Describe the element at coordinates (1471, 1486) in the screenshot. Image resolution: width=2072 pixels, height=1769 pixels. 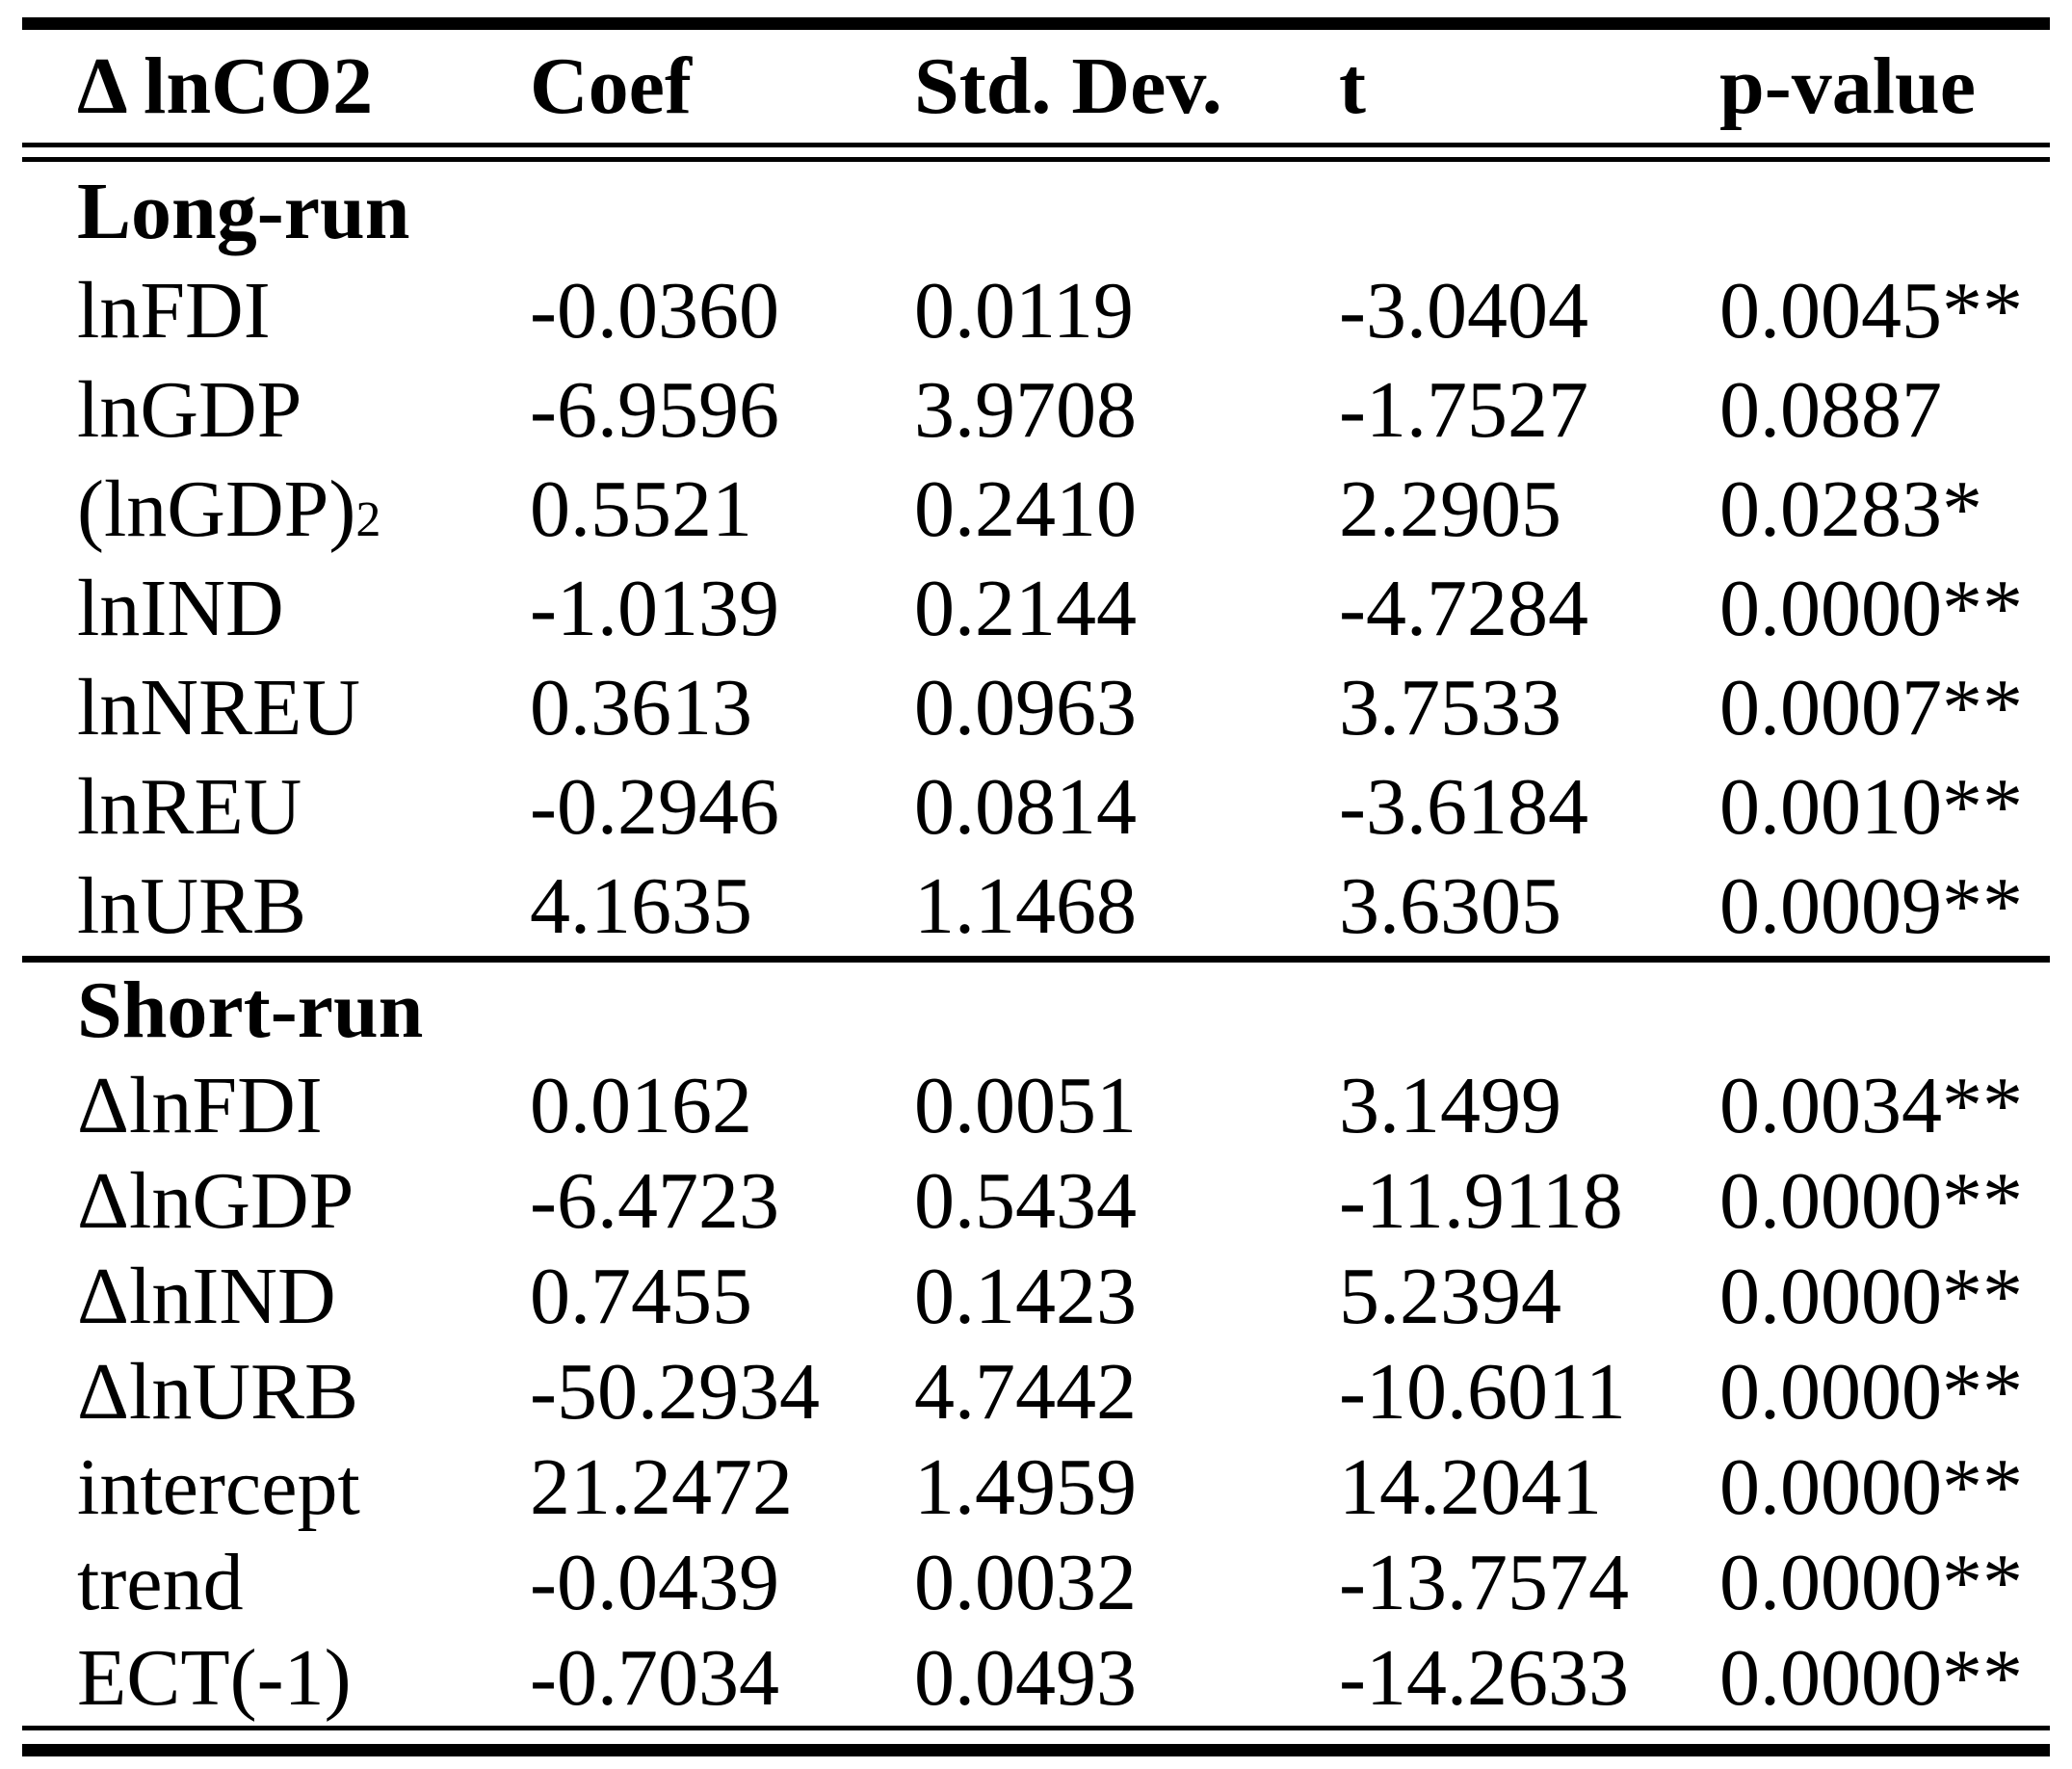
I see `row-t: 14.2041` at that location.